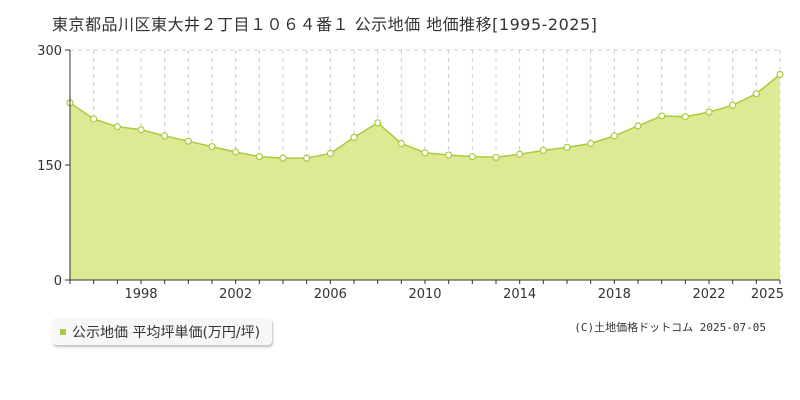  Describe the element at coordinates (670, 327) in the screenshot. I see `credit-text: (C)土地価格ドットコム 2025-07-05` at that location.